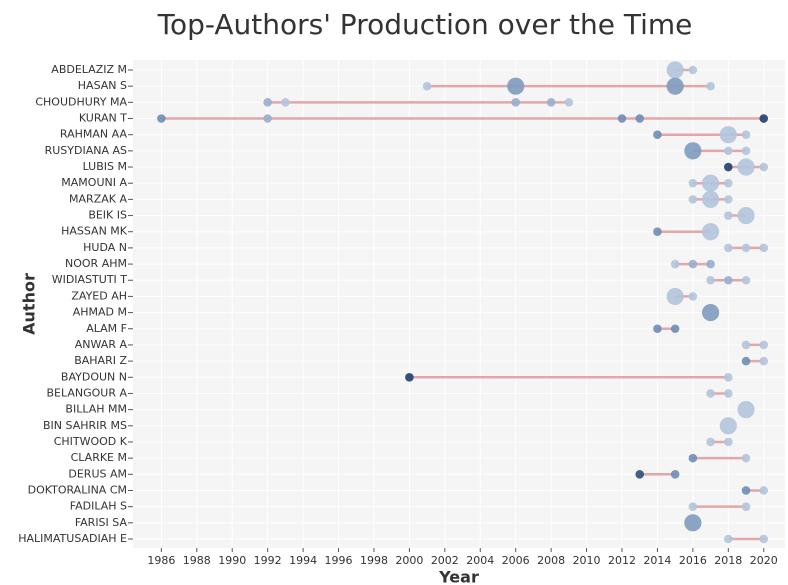  I want to click on y-tick-label: WIDIASTUTI T, so click(90, 279).